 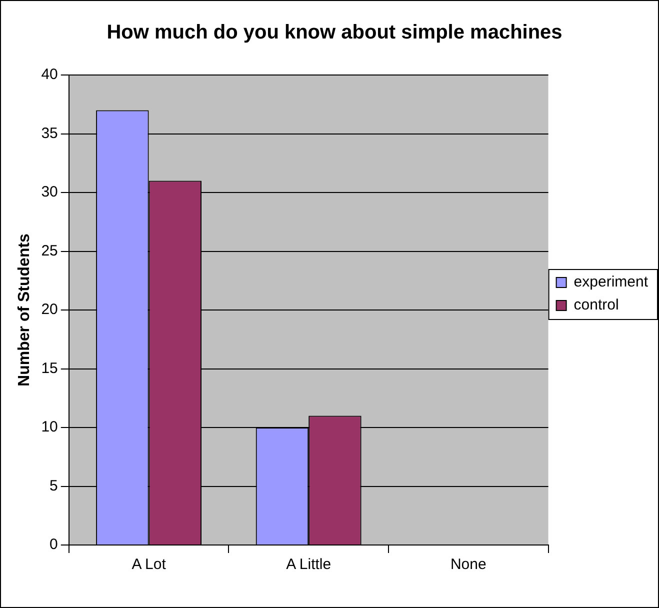 I want to click on y-tick-label: 5, so click(x=54, y=485).